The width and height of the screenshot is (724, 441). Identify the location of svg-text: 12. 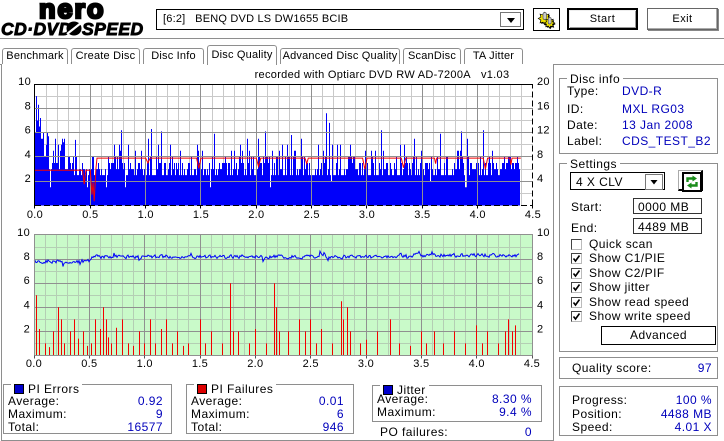
(543, 131).